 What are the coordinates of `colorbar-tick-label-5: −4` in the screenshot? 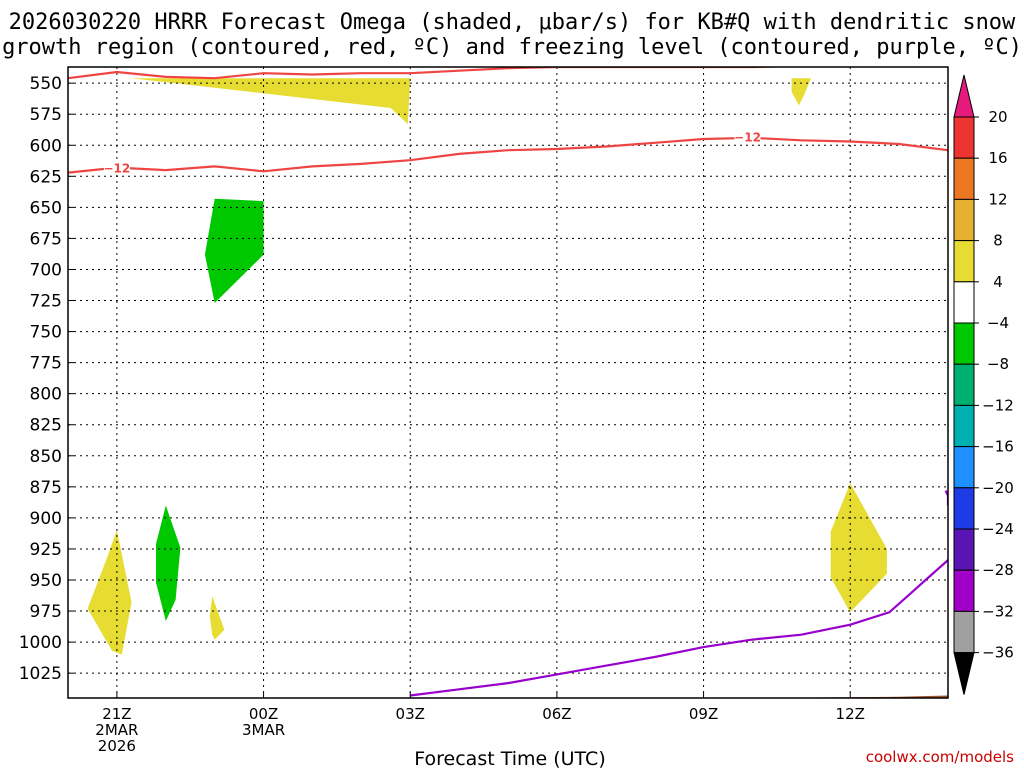 It's located at (998, 323).